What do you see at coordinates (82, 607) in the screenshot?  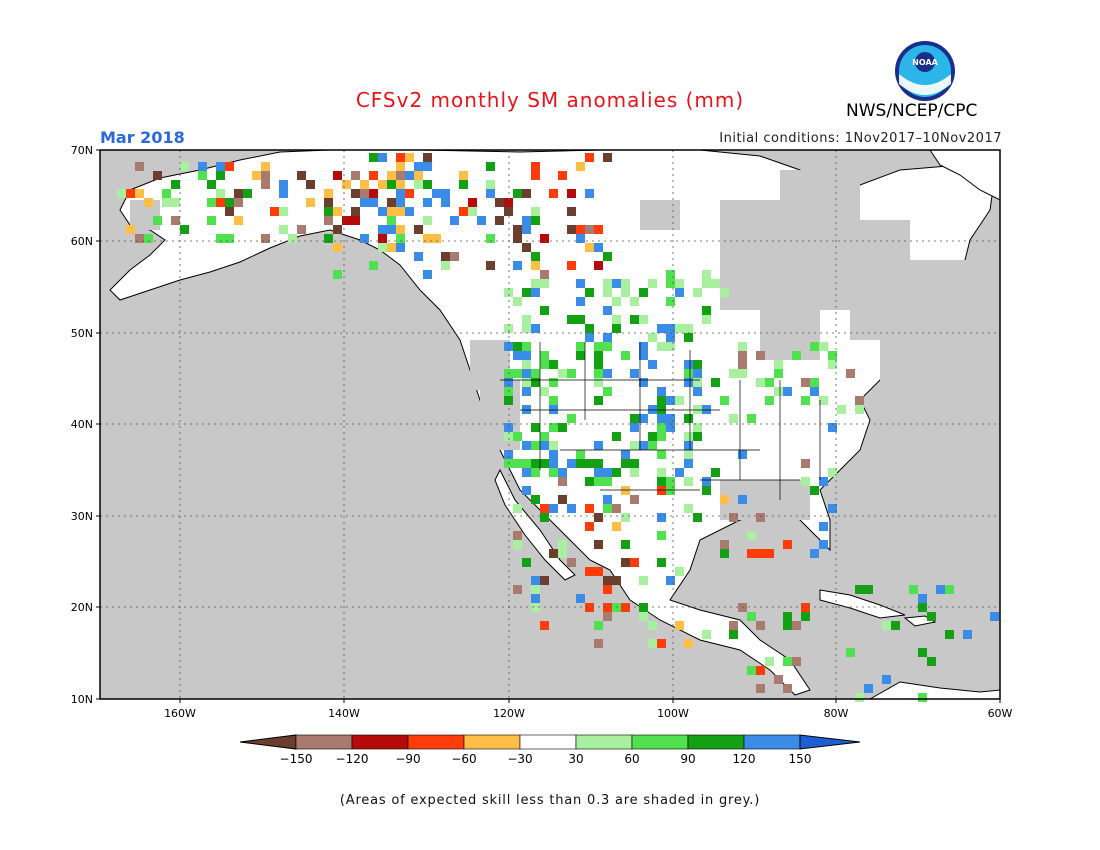 I see `lat-label: 20N` at bounding box center [82, 607].